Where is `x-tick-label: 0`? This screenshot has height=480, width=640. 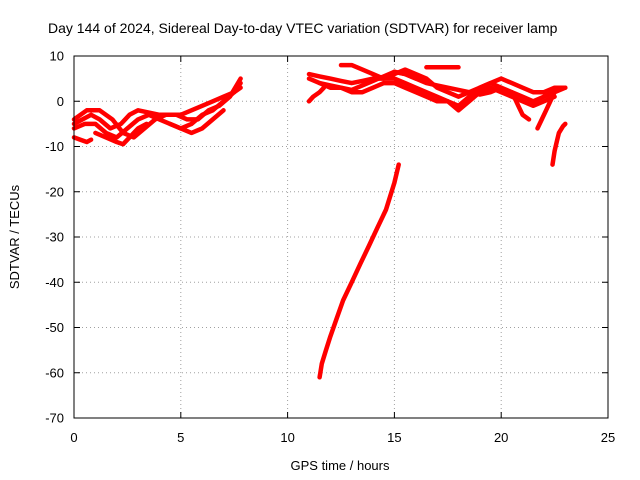
x-tick-label: 0 is located at coordinates (73, 437).